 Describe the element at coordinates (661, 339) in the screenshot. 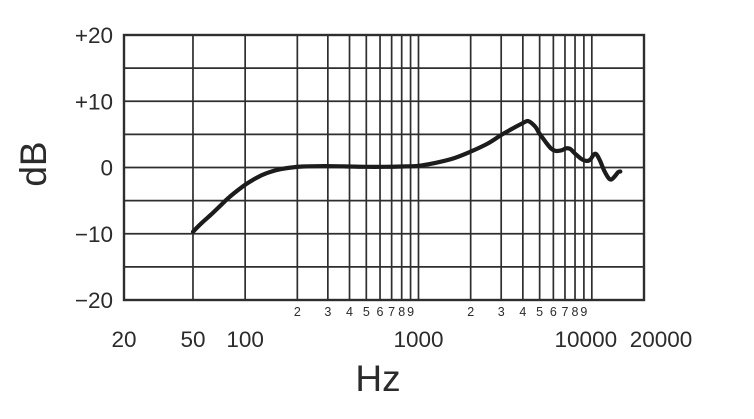

I see `x-tick-label: 20000` at that location.